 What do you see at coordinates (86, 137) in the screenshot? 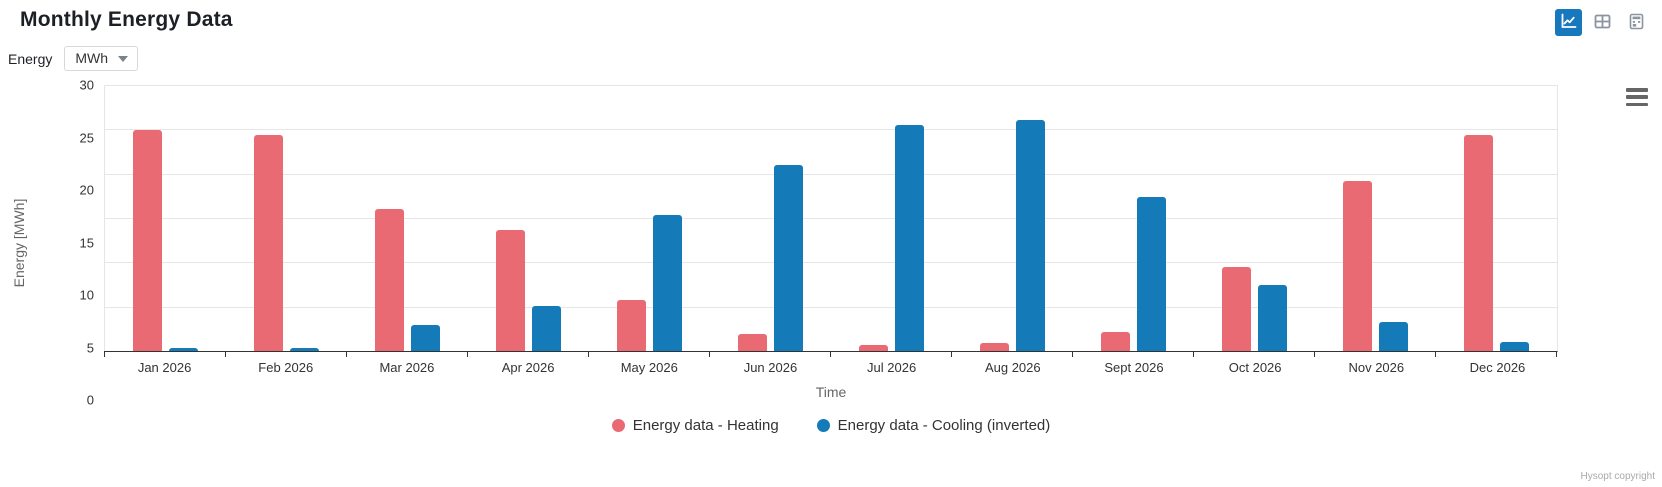
I see `y-tick-label: 25` at bounding box center [86, 137].